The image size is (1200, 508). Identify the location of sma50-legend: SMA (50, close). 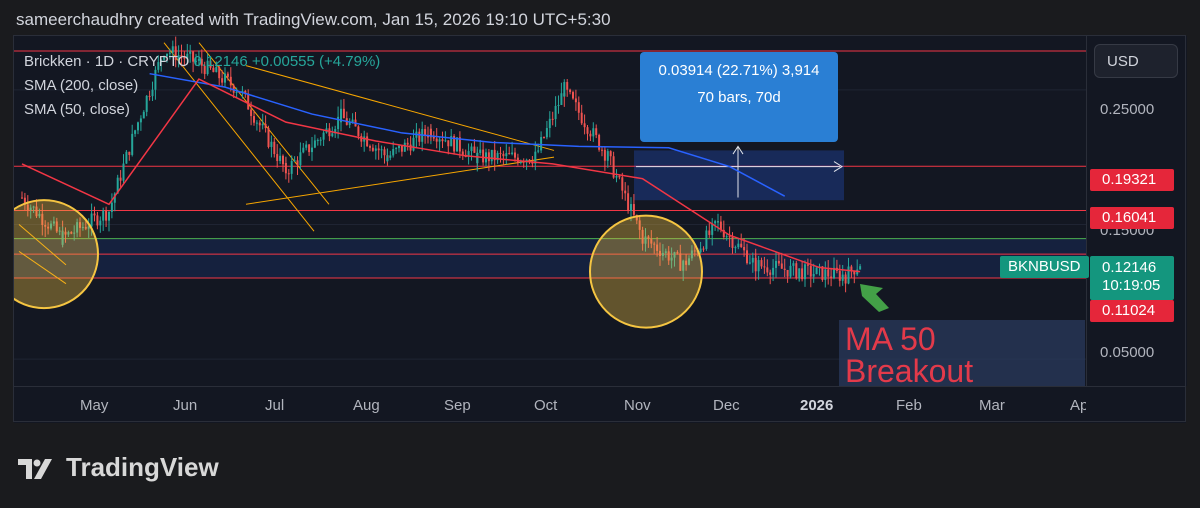
(77, 109).